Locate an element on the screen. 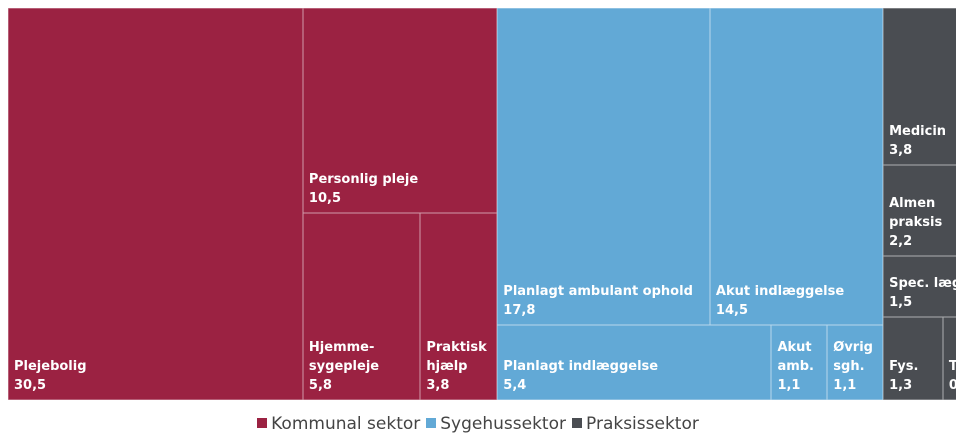 This screenshot has height=435, width=956. tile-label: Øvrig sgh. 1,1 is located at coordinates (853, 366).